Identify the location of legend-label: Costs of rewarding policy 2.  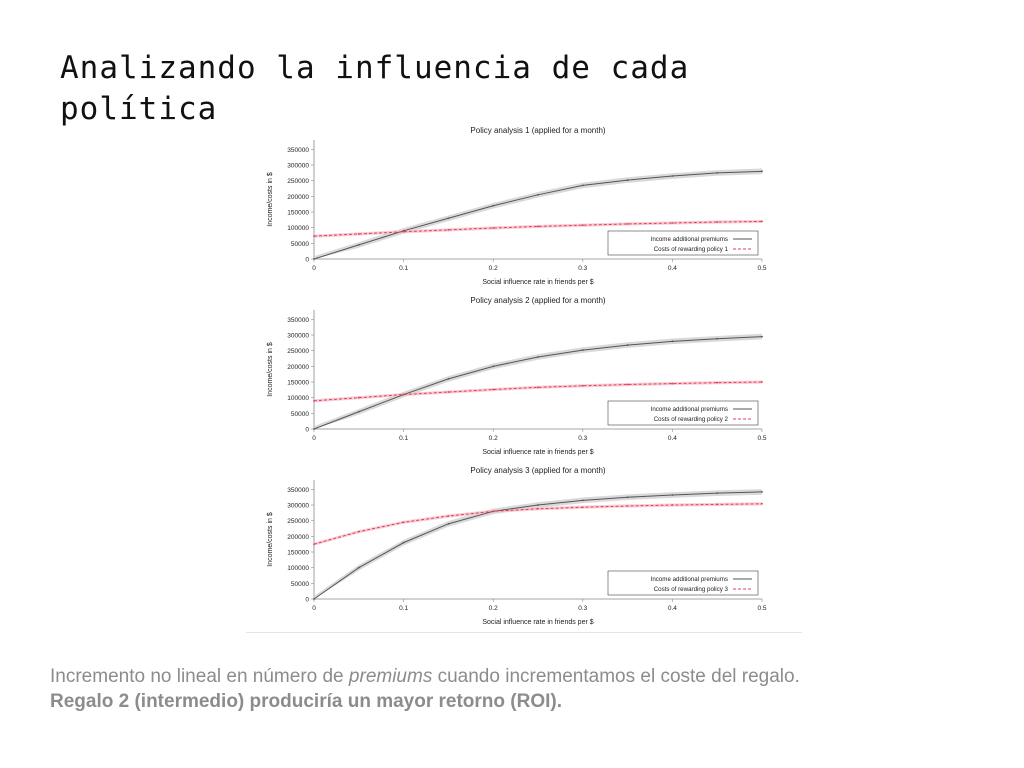
(691, 419).